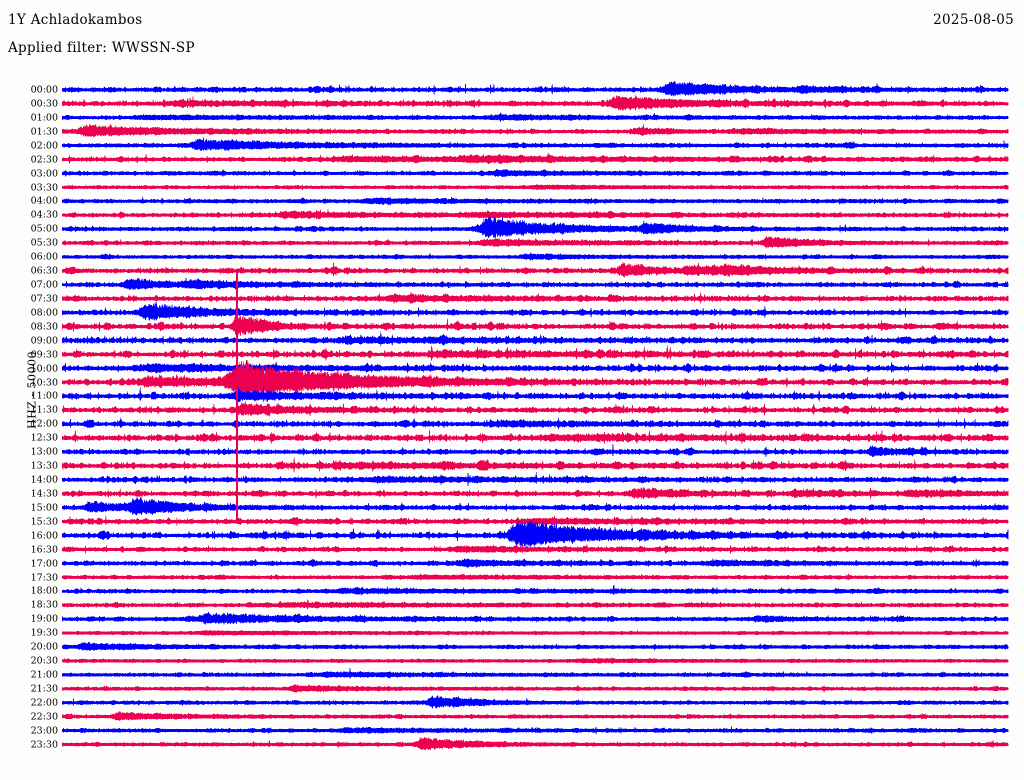 The image size is (1024, 780). Describe the element at coordinates (44, 675) in the screenshot. I see `time-tick-label: 21:00` at that location.